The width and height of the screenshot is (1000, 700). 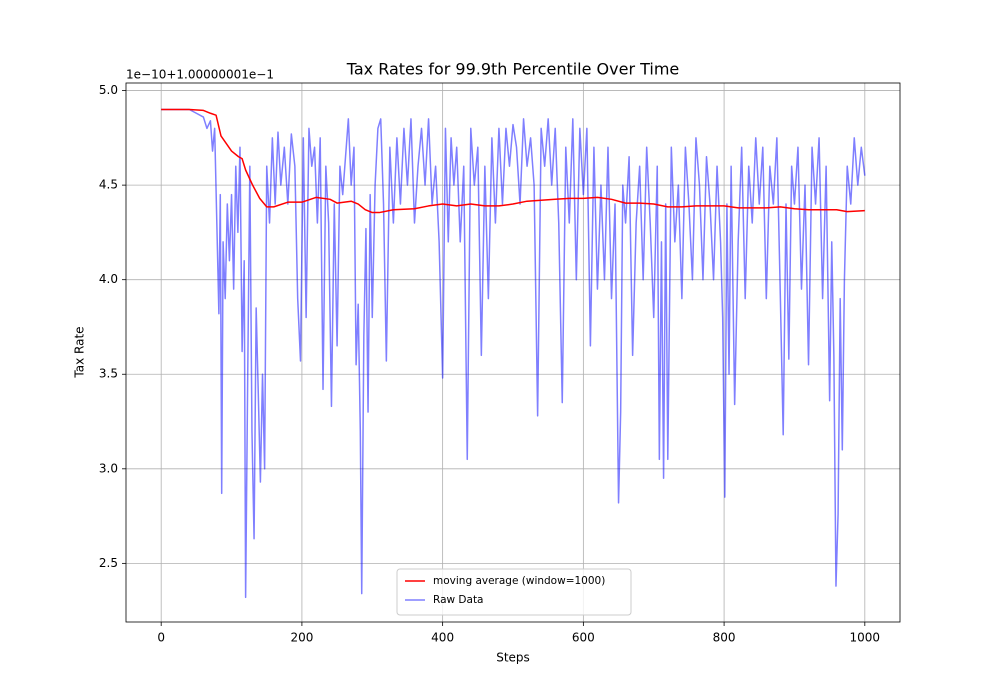 What do you see at coordinates (301, 638) in the screenshot?
I see `x-tick-label: 200` at bounding box center [301, 638].